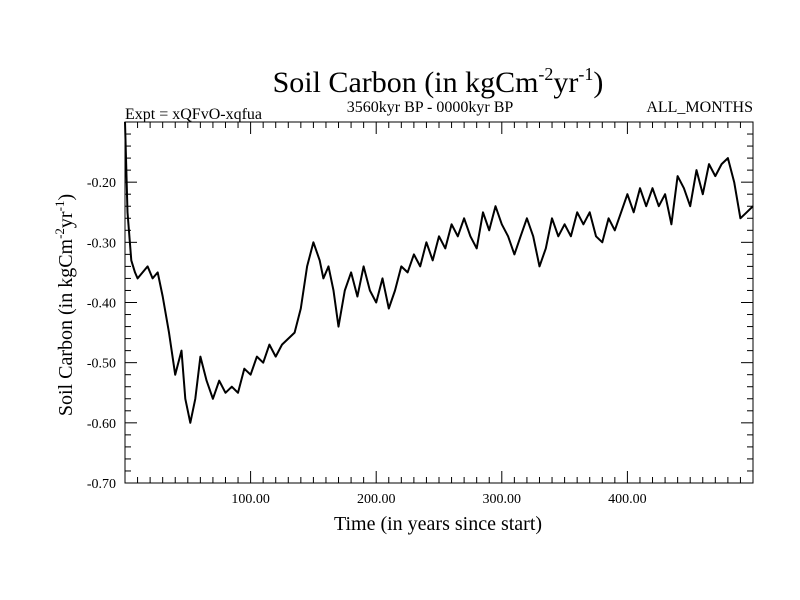 This screenshot has width=800, height=600. I want to click on y-tick-label: -0.70, so click(101, 484).